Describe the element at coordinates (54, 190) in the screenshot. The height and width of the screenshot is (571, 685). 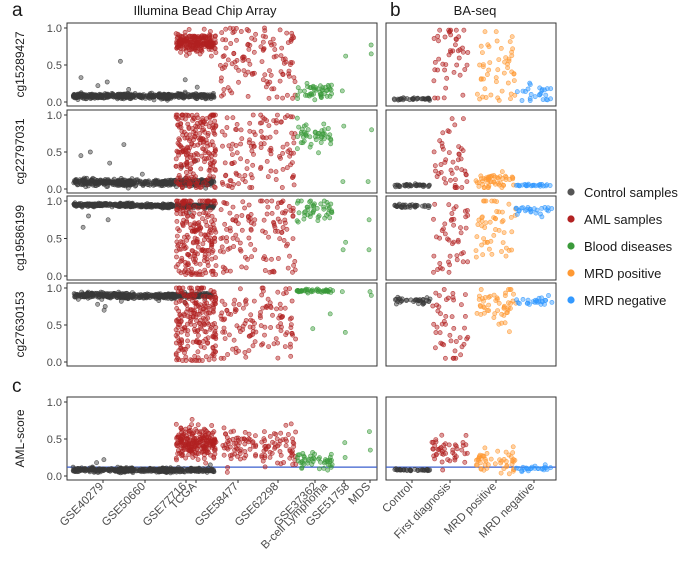
I see `y-tick-label: 0.0` at that location.